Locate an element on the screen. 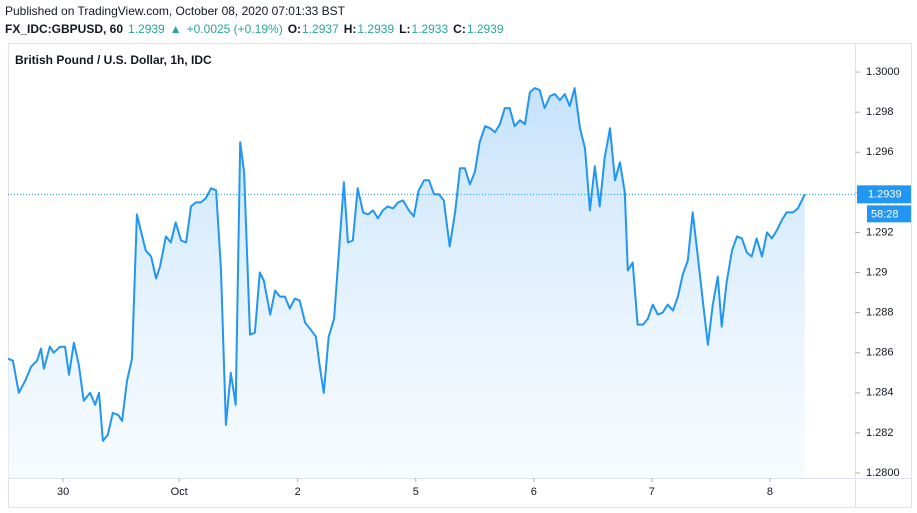 The height and width of the screenshot is (513, 917). y-tick-label: 1.288 is located at coordinates (880, 313).